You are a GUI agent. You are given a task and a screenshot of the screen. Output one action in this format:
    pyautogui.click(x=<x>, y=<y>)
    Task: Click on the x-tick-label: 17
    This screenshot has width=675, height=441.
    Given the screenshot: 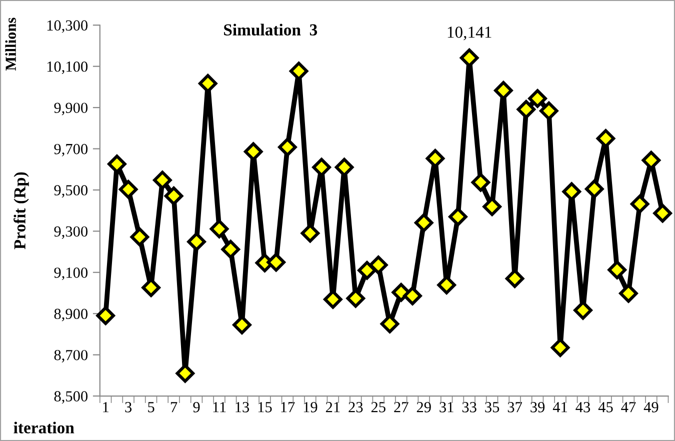 What is the action you would take?
    pyautogui.click(x=288, y=407)
    